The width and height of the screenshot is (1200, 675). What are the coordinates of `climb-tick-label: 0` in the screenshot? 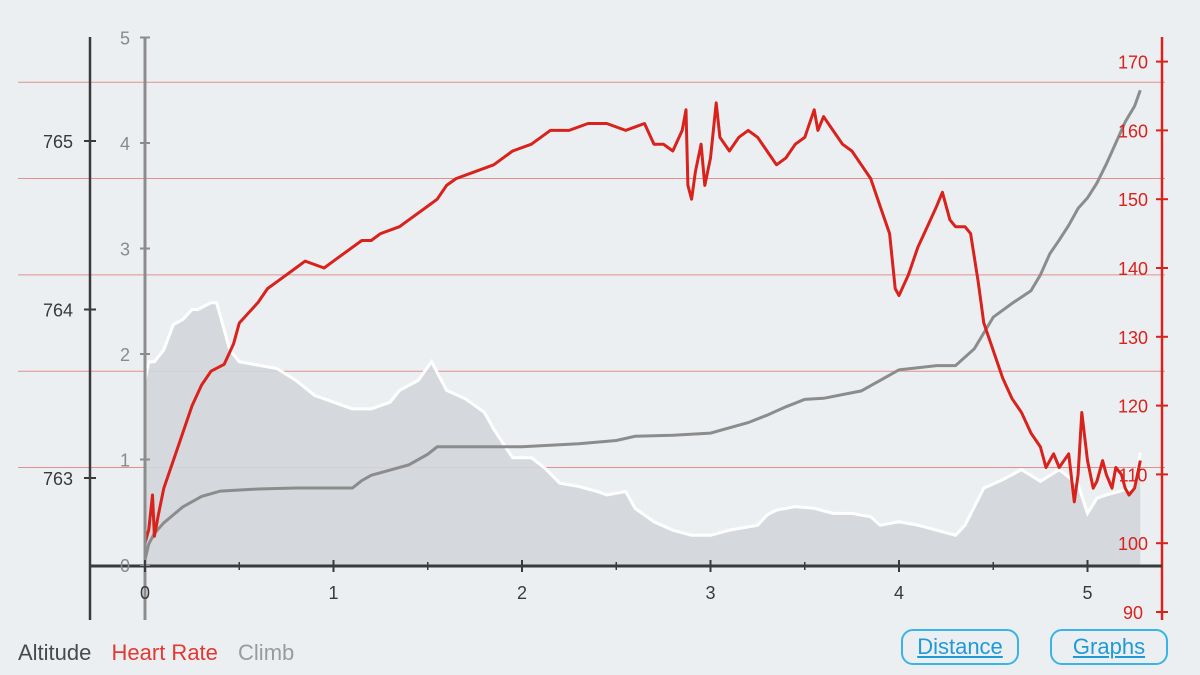 It's located at (125, 566).